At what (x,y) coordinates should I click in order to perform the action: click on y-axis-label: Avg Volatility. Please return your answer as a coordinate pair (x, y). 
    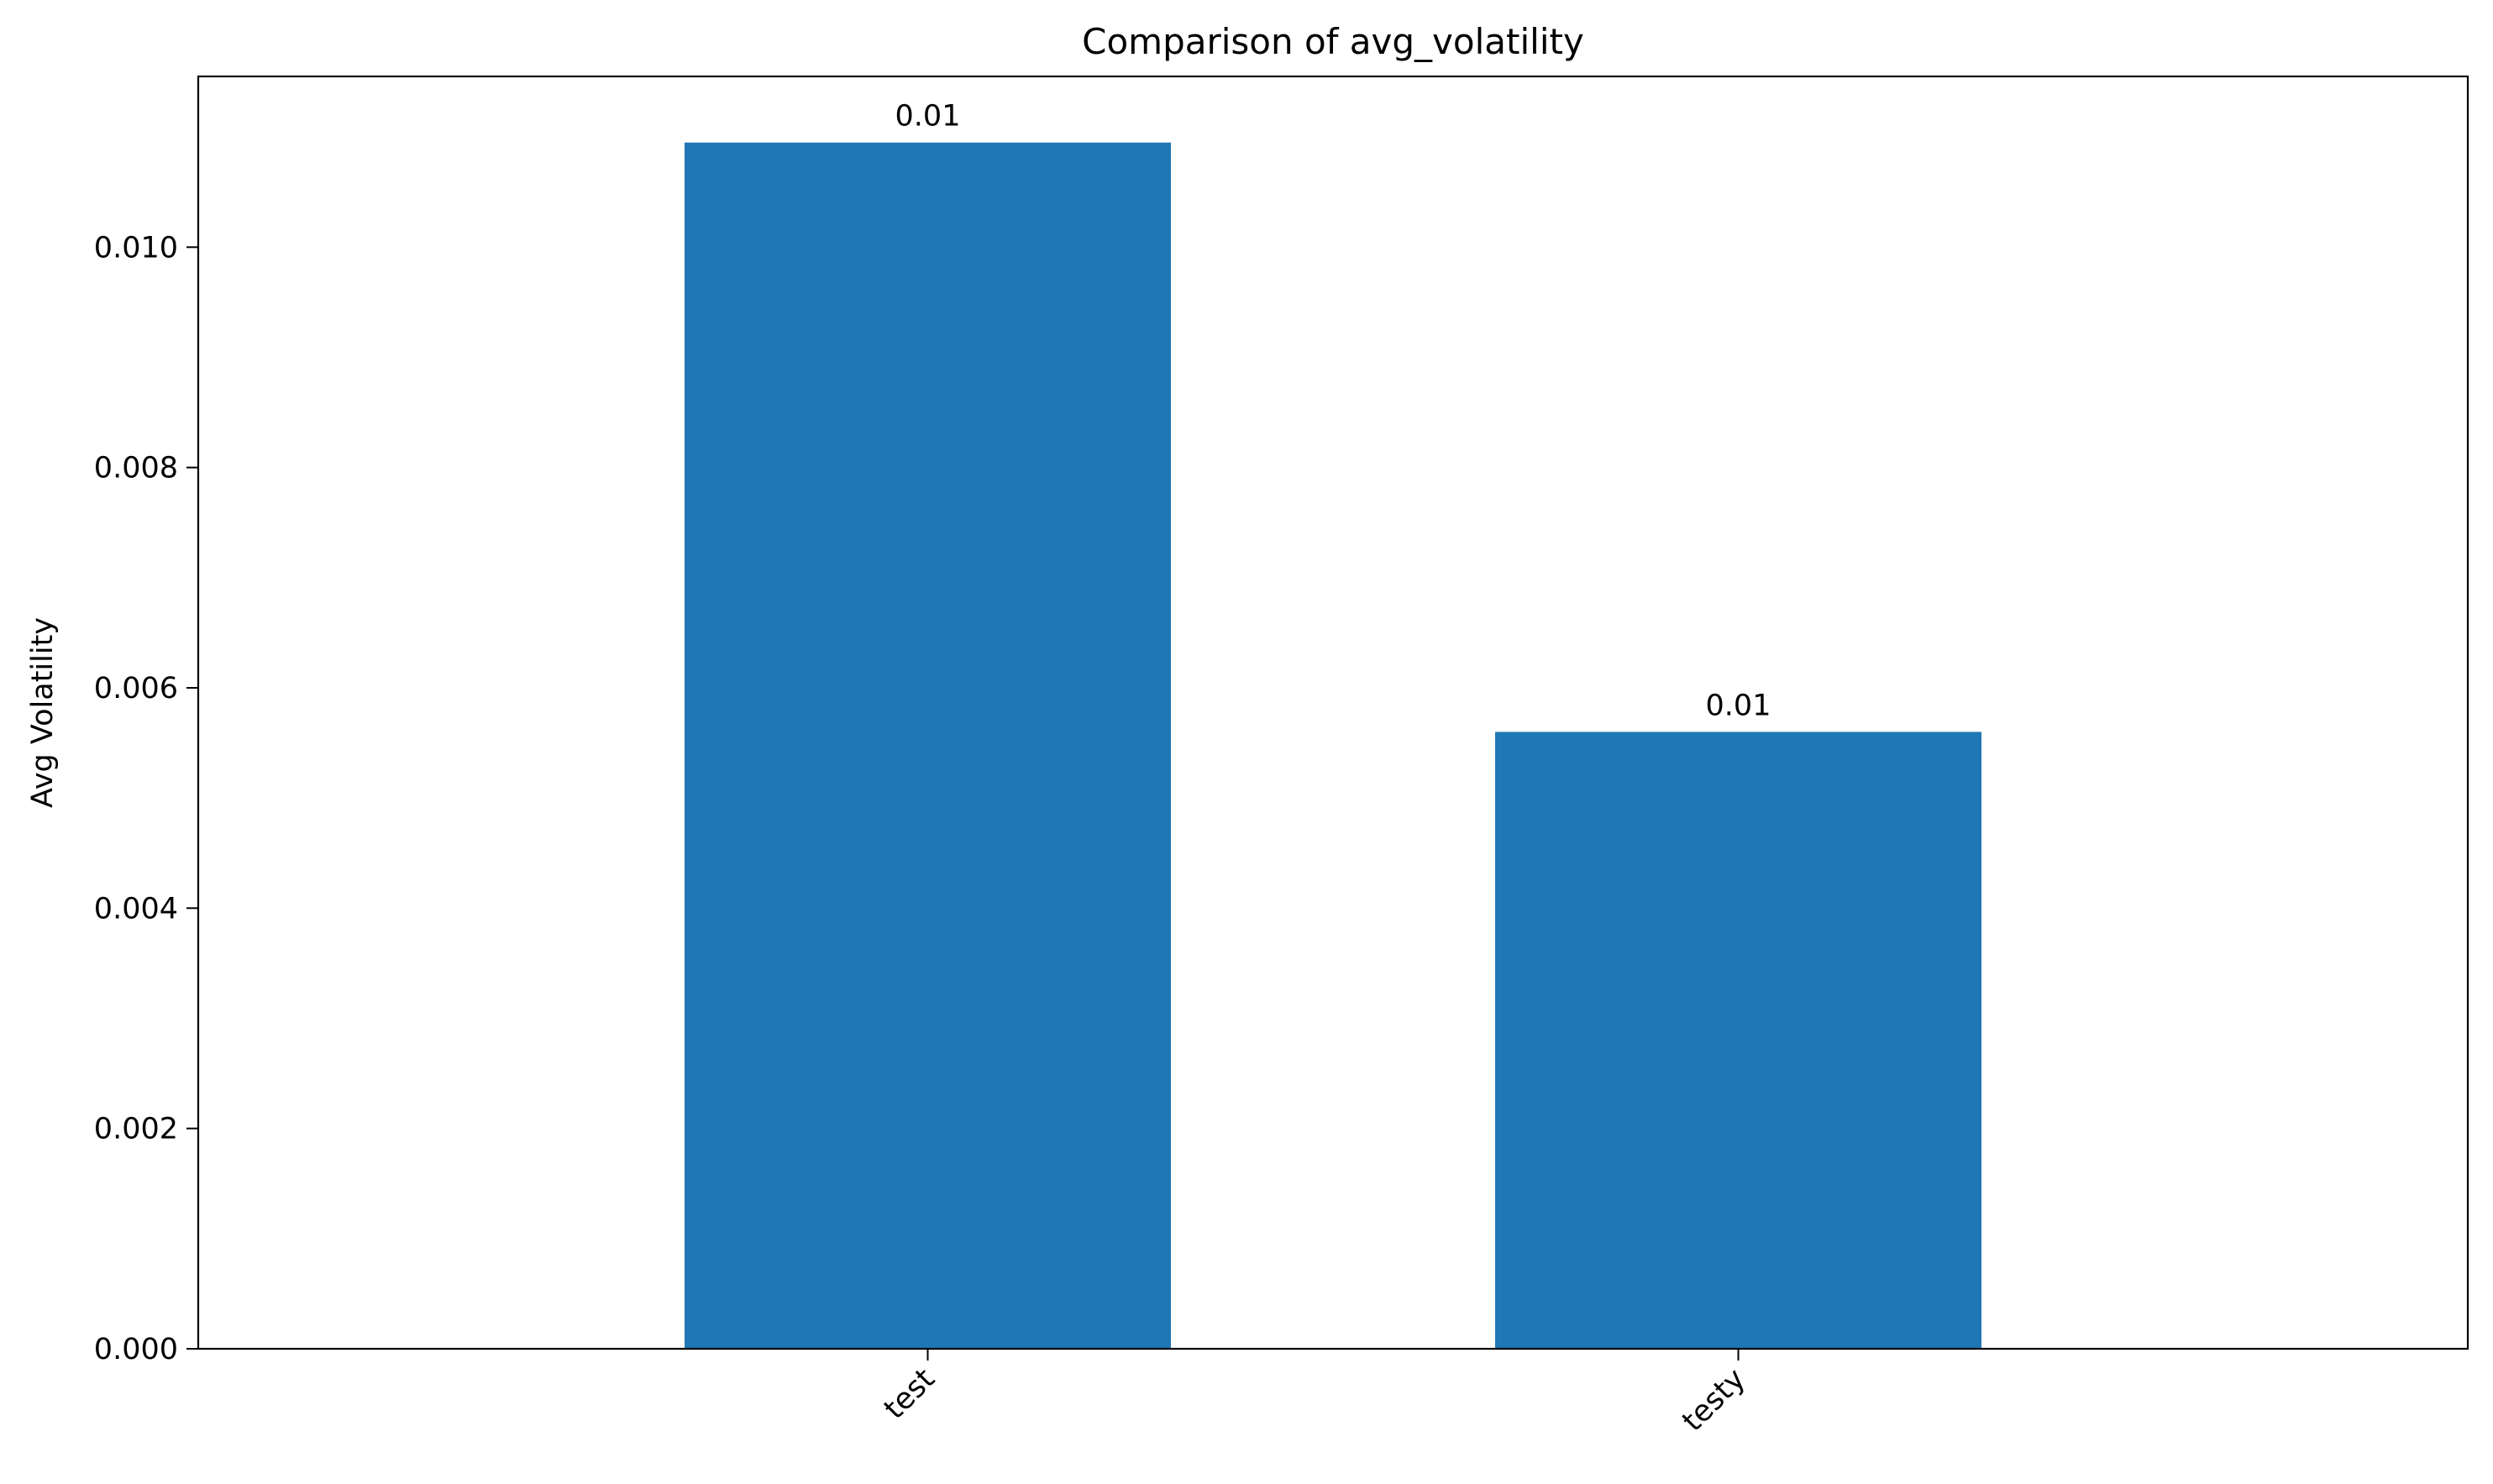
    Looking at the image, I should click on (43, 712).